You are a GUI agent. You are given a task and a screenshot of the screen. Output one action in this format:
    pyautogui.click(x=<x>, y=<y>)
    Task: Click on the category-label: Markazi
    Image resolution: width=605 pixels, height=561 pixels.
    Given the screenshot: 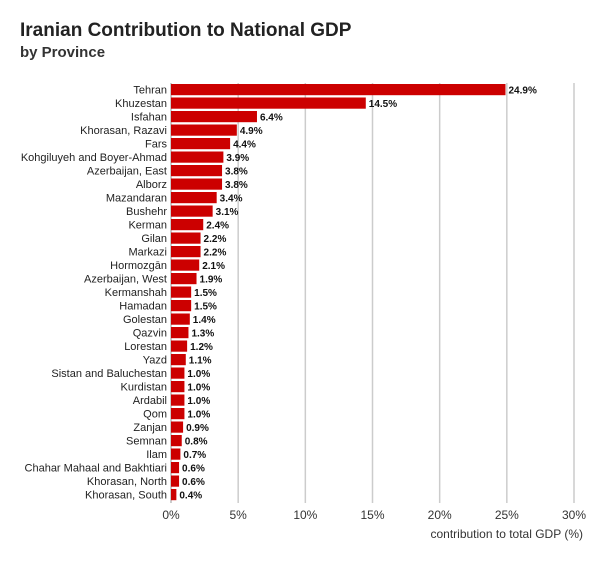 What is the action you would take?
    pyautogui.click(x=147, y=253)
    